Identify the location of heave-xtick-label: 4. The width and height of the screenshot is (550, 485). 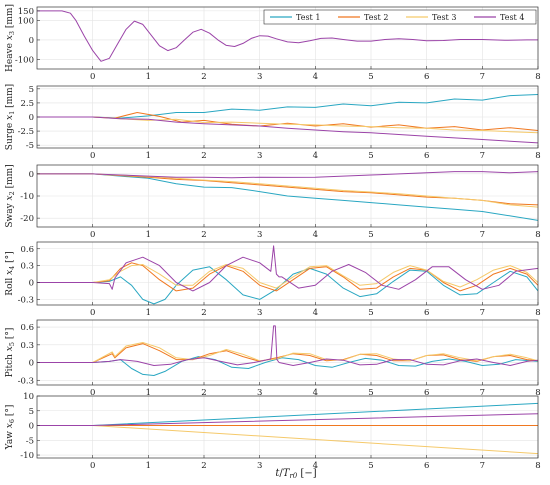
(315, 77).